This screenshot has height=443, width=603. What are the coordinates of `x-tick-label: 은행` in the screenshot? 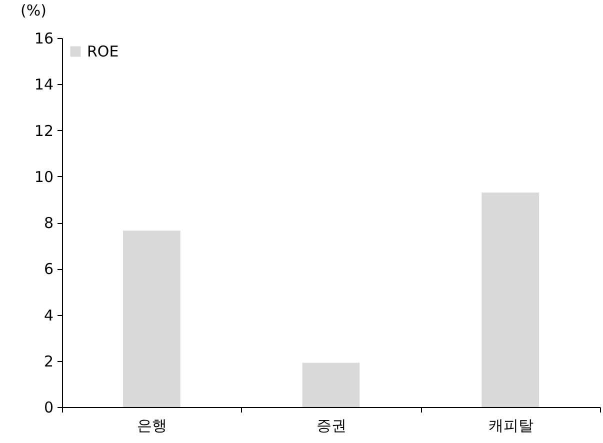 It's located at (152, 425).